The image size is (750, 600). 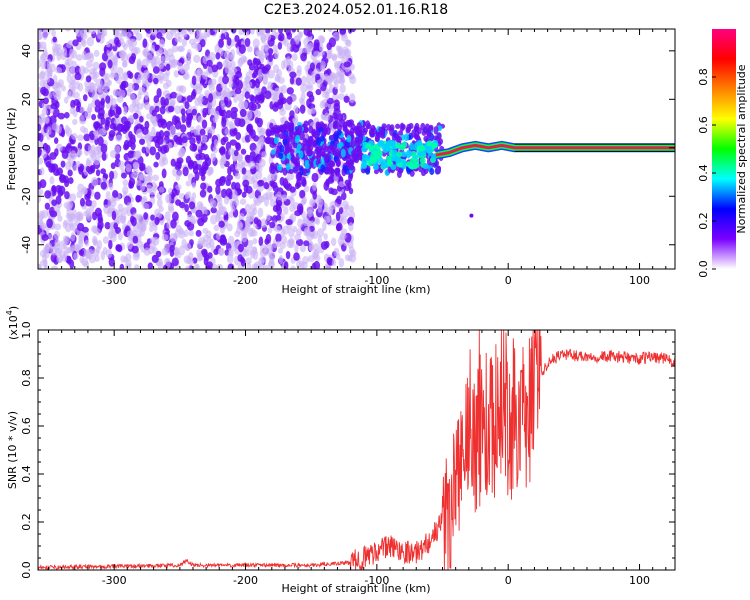 What do you see at coordinates (245, 580) in the screenshot?
I see `snr-x-tick-label: -200` at bounding box center [245, 580].